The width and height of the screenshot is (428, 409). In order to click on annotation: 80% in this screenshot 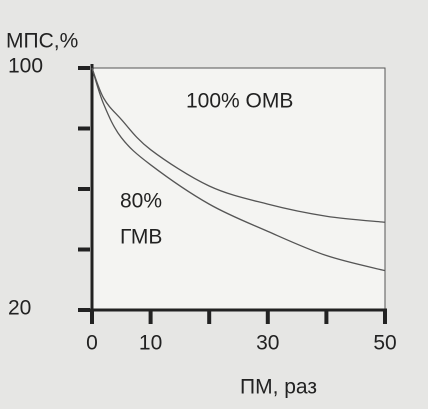, I will do `click(141, 201)`.